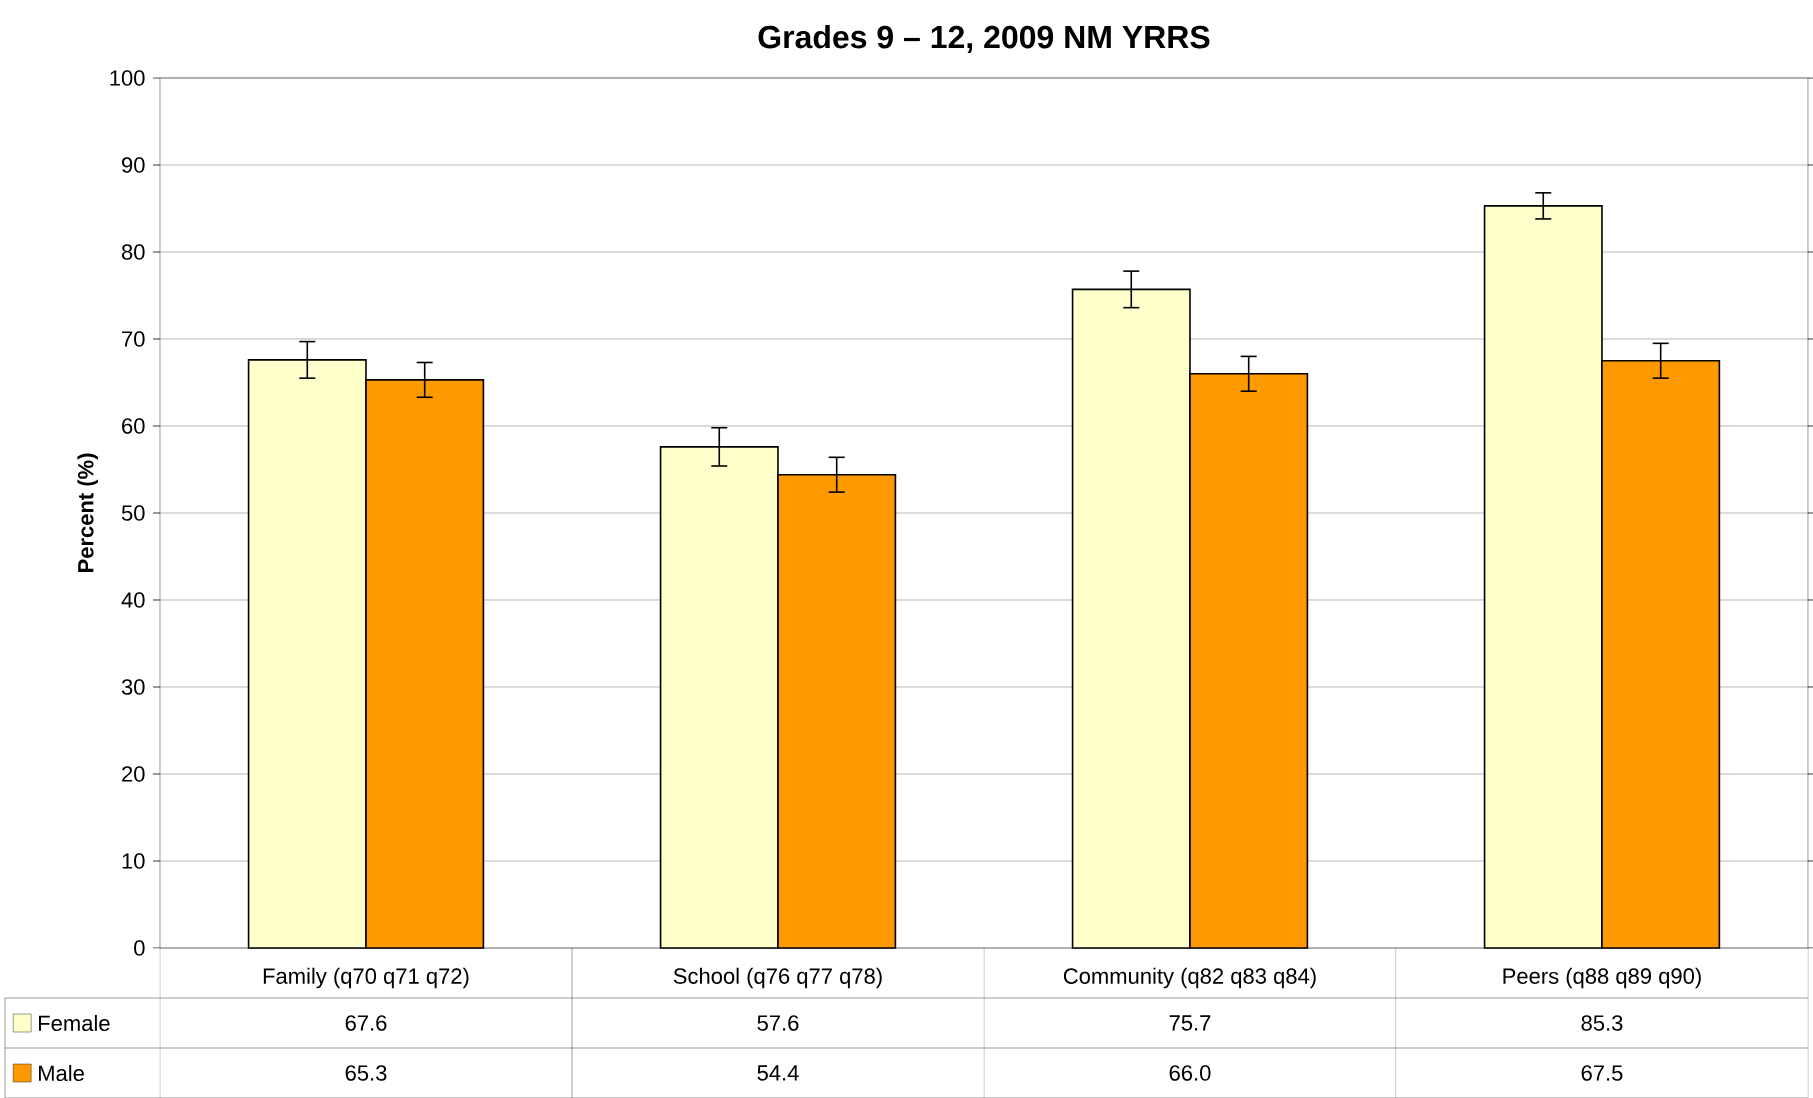 The width and height of the screenshot is (1813, 1098). What do you see at coordinates (1190, 1073) in the screenshot?
I see `data-label: 66.0` at bounding box center [1190, 1073].